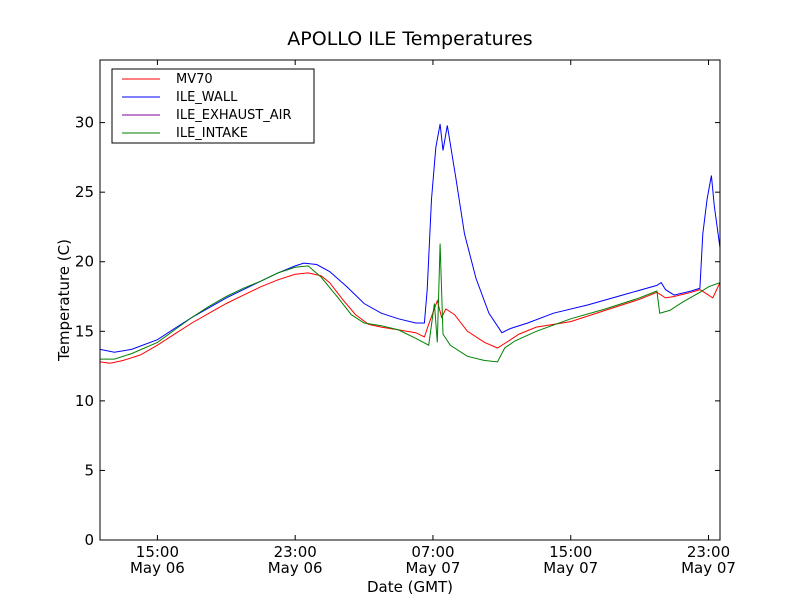 Image resolution: width=800 pixels, height=600 pixels. Describe the element at coordinates (89, 470) in the screenshot. I see `y-tick-label: 5` at that location.